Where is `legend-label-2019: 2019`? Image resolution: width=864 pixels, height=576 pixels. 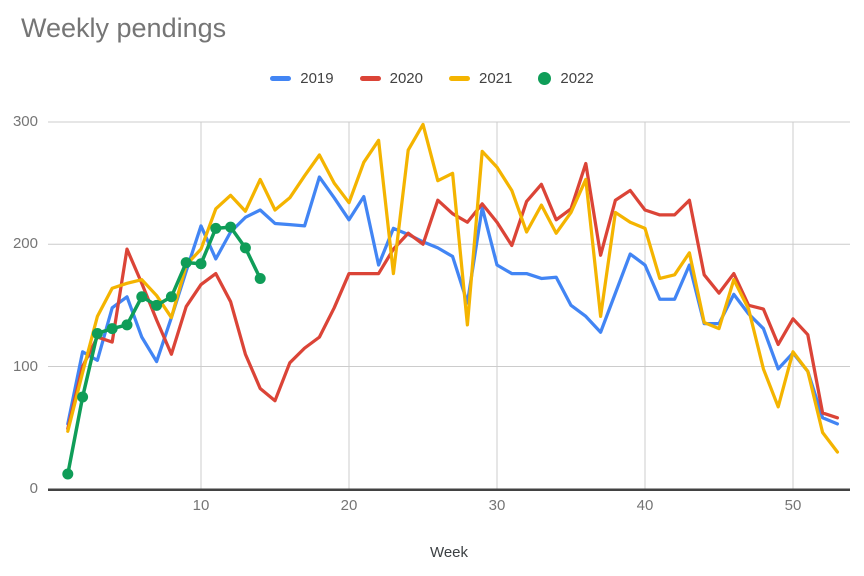
legend-label-2019: 2019 is located at coordinates (317, 78).